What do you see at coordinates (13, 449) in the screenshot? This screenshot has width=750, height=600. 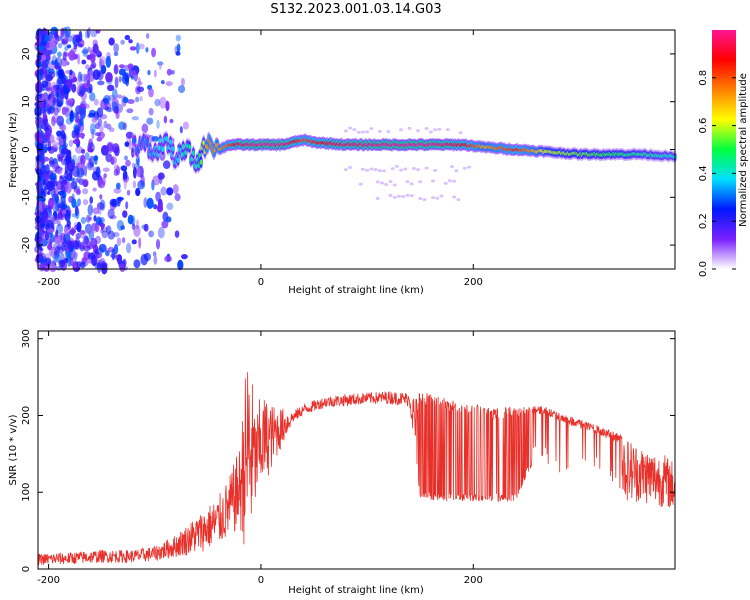 I see `snr-y-label: SNR (10 * v/v)` at bounding box center [13, 449].